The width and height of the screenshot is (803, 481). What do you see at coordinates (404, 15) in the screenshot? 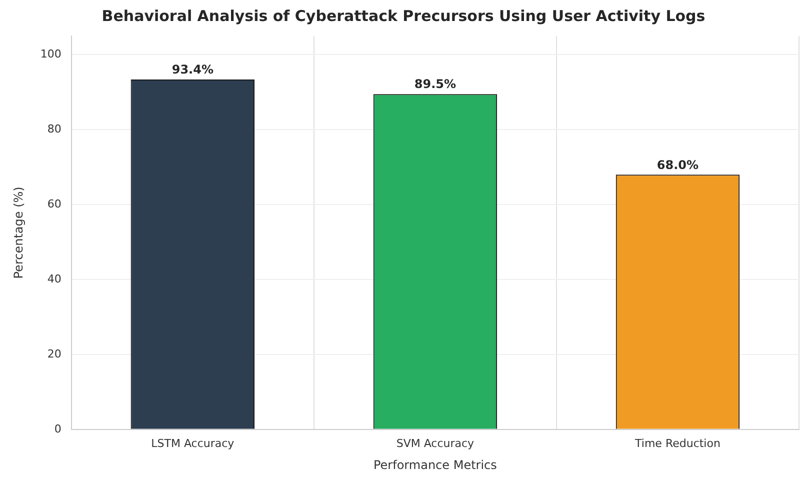
I see `chart-title: Behavioral Analysis of Cyberattack Precursors Using User Activity Logs` at bounding box center [404, 15].